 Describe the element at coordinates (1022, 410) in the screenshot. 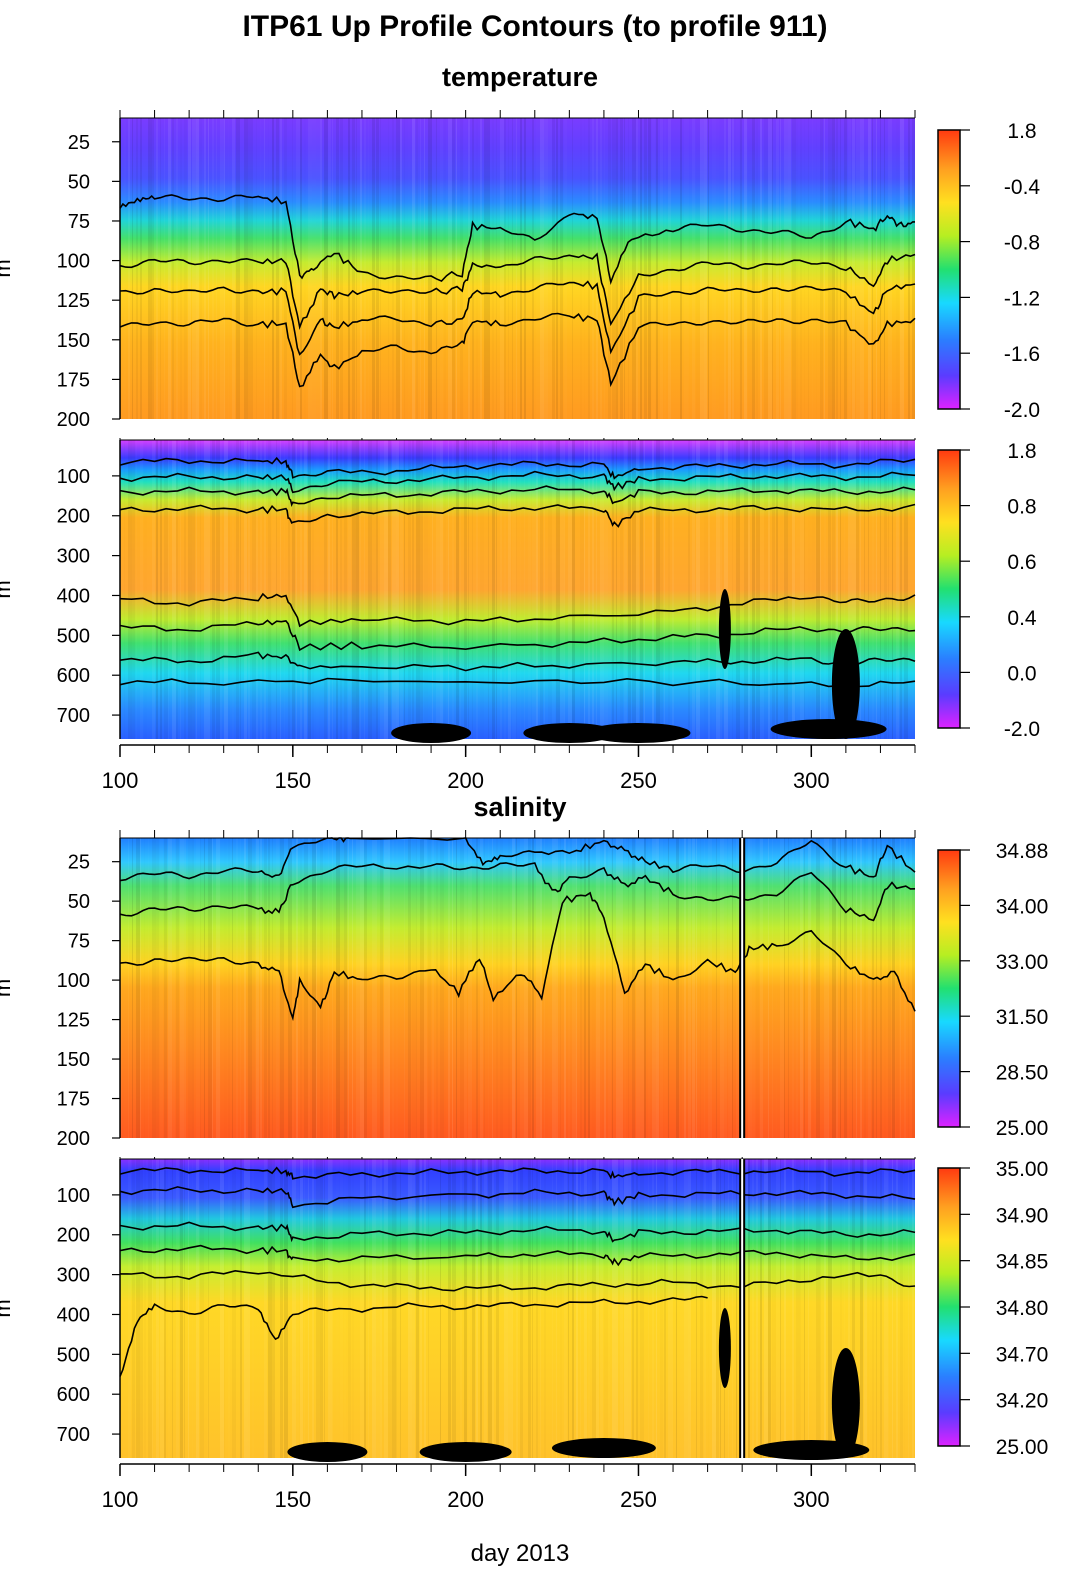

I see `colorbar-label: -2.0` at that location.